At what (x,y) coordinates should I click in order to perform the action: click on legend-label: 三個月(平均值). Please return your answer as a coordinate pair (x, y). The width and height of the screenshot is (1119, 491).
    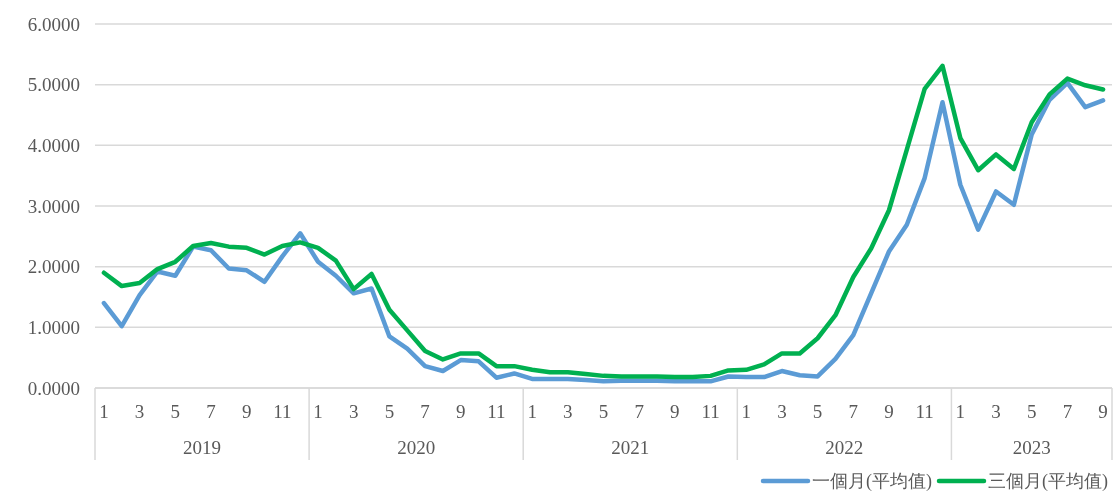
    Looking at the image, I should click on (1048, 481).